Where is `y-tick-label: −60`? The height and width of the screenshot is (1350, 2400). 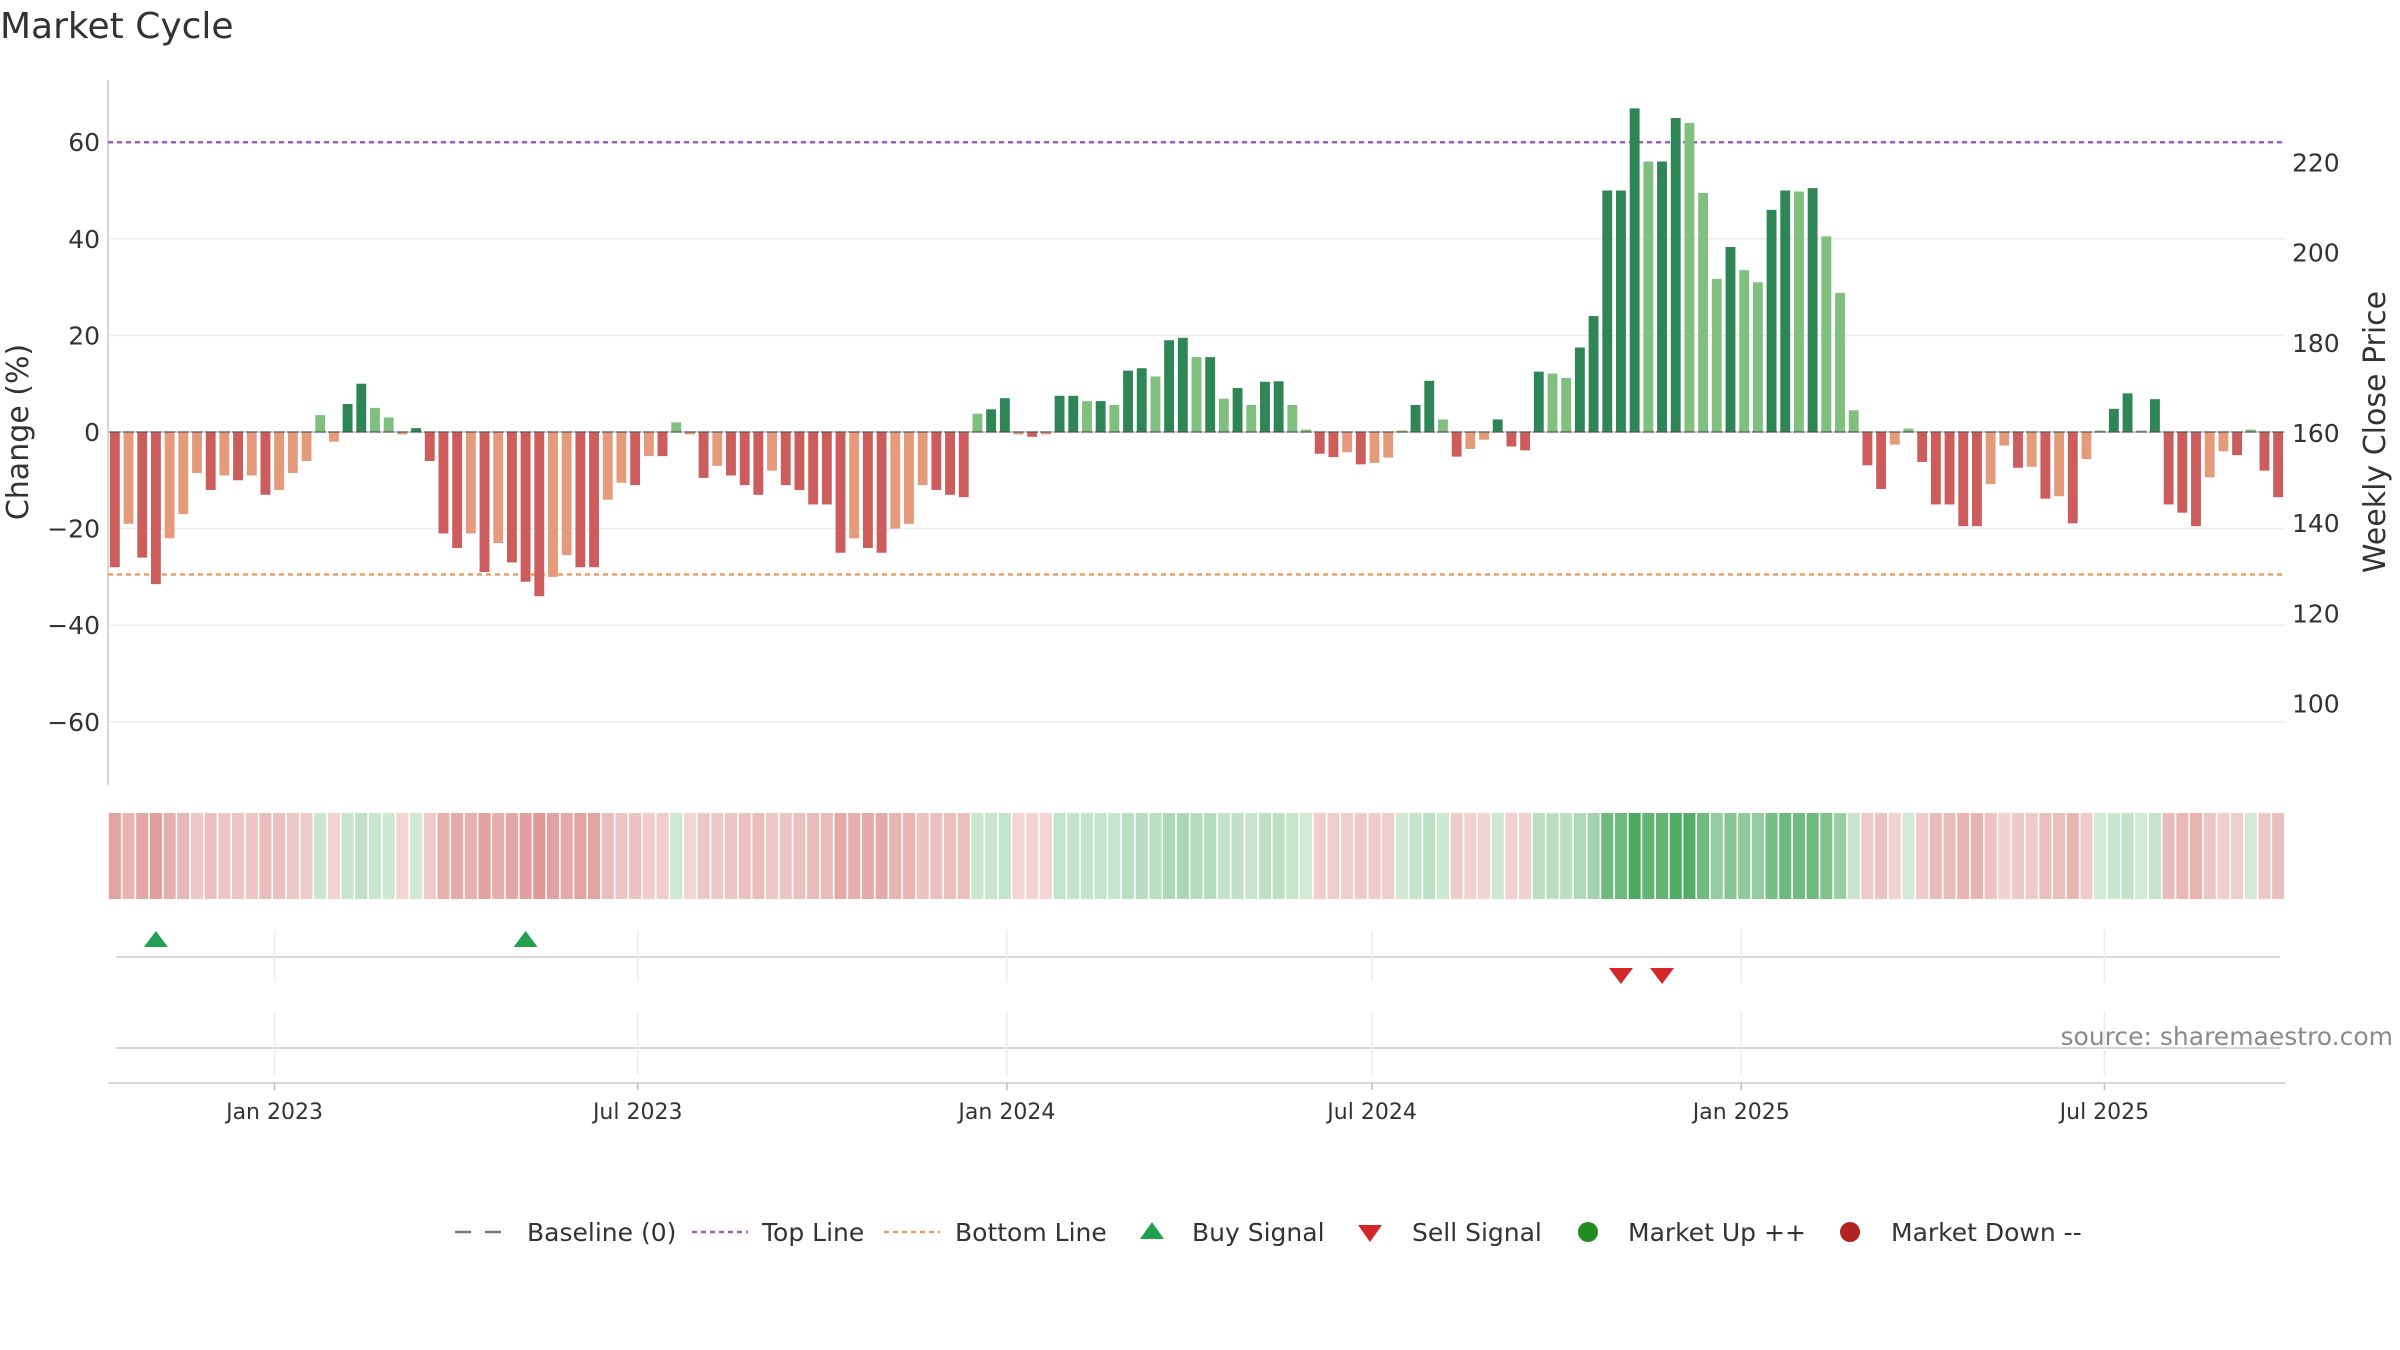 y-tick-label: −60 is located at coordinates (73, 722).